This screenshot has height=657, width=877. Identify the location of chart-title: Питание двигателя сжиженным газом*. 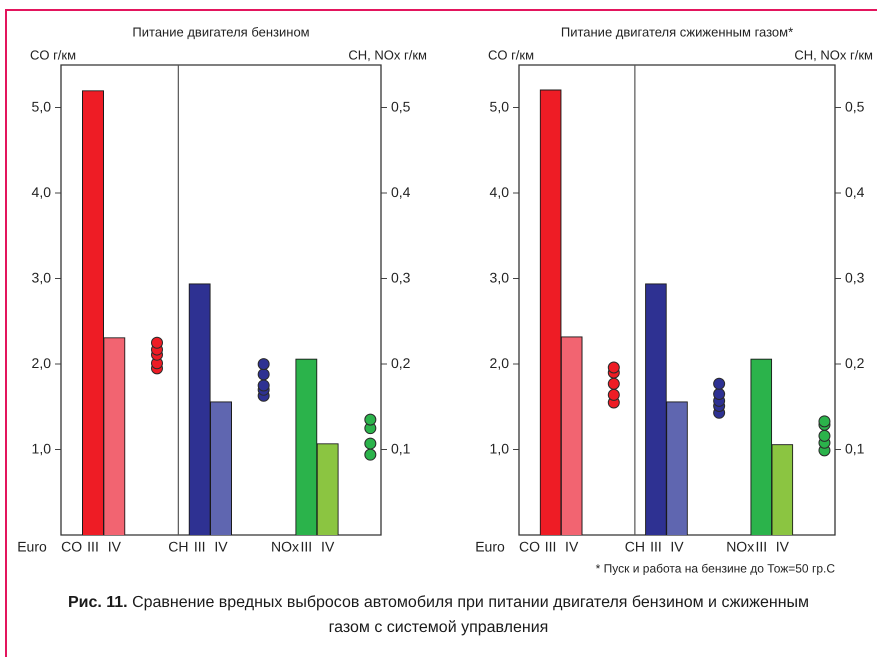
(677, 32).